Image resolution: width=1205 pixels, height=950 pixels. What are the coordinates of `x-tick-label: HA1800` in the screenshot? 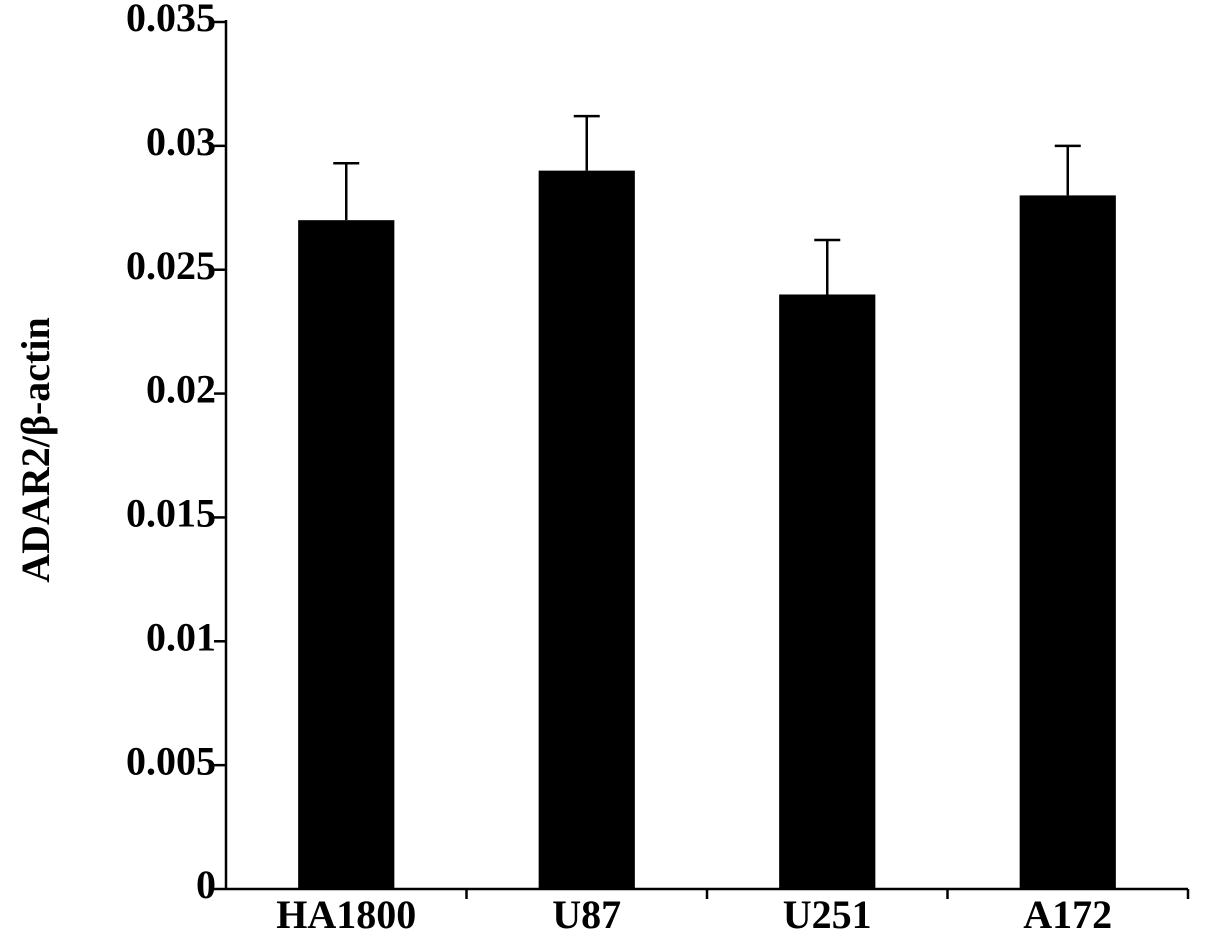 It's located at (346, 914).